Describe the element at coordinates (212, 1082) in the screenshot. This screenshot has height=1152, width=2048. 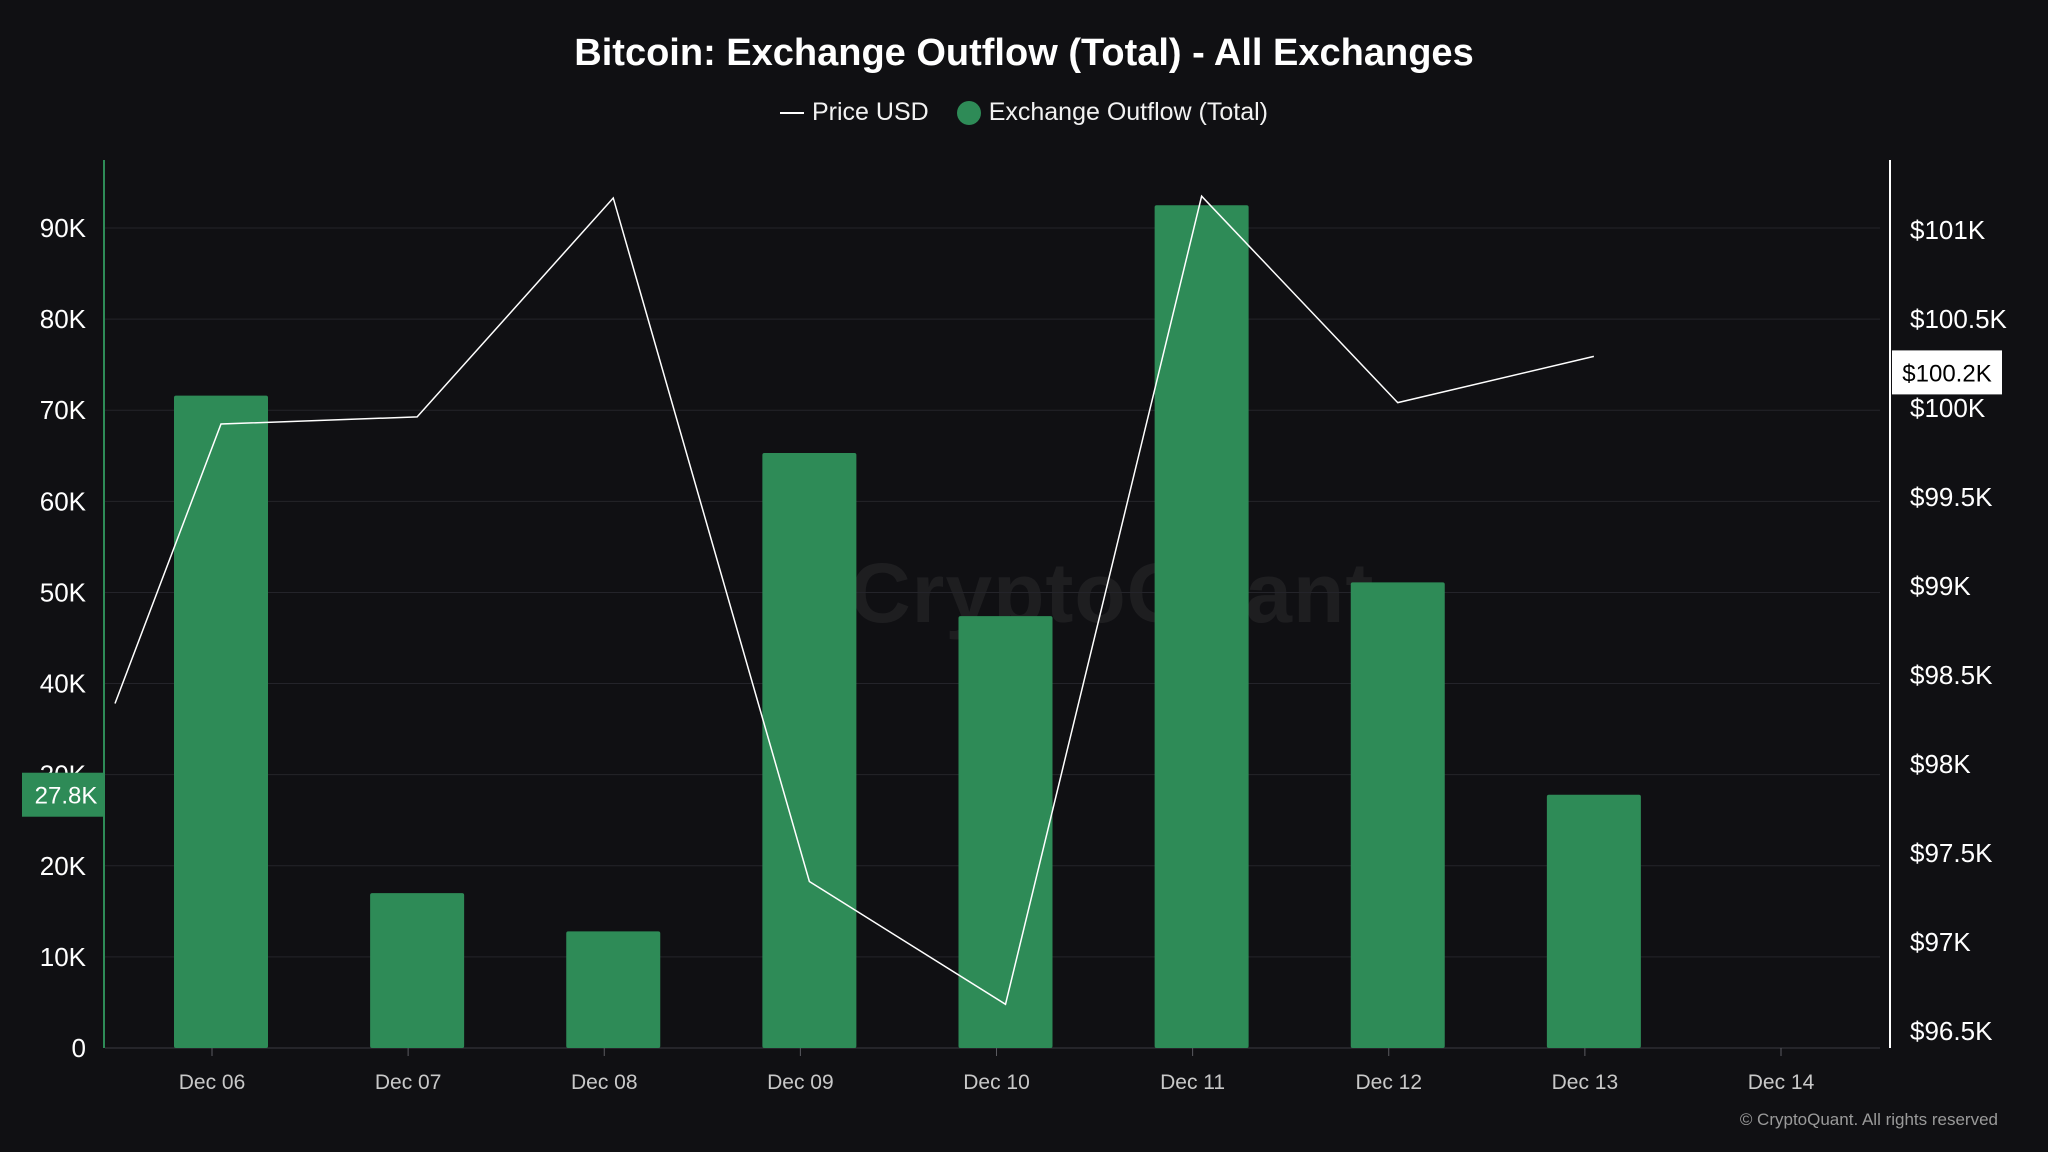
I see `x-tick-label: Dec 06` at that location.